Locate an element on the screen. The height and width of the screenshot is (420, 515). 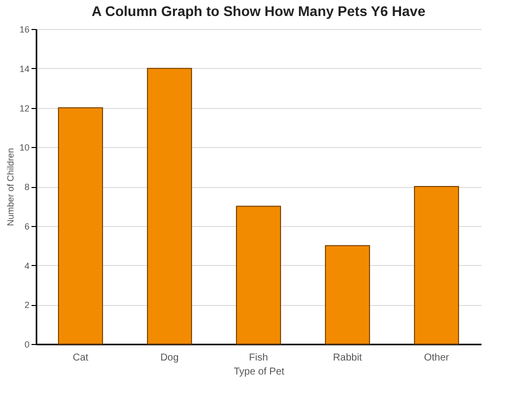
y-tick-label: 14 is located at coordinates (24, 69).